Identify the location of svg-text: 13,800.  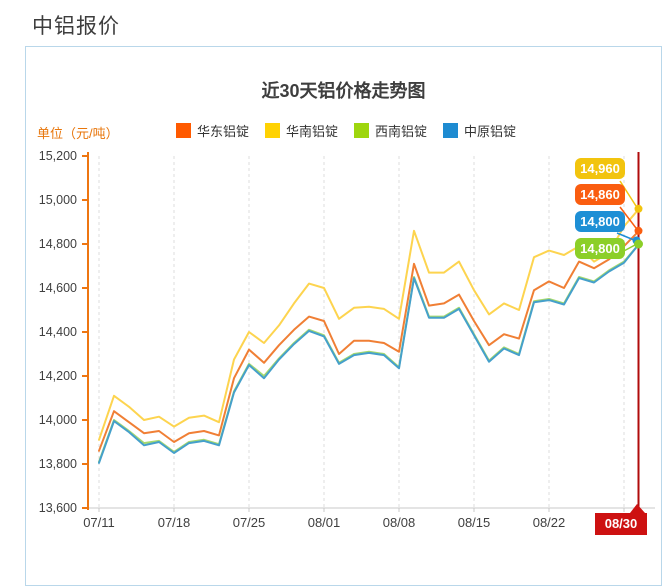
(58, 464).